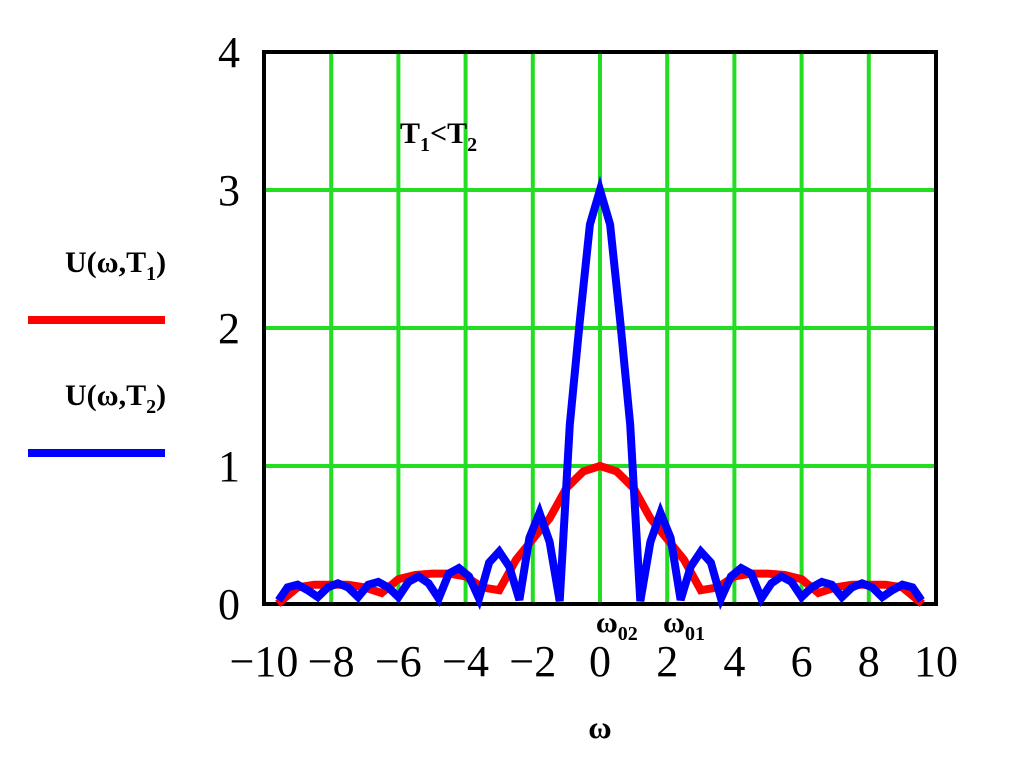 The image size is (1024, 768). I want to click on omega-labels: ω02 ω01, so click(650, 625).